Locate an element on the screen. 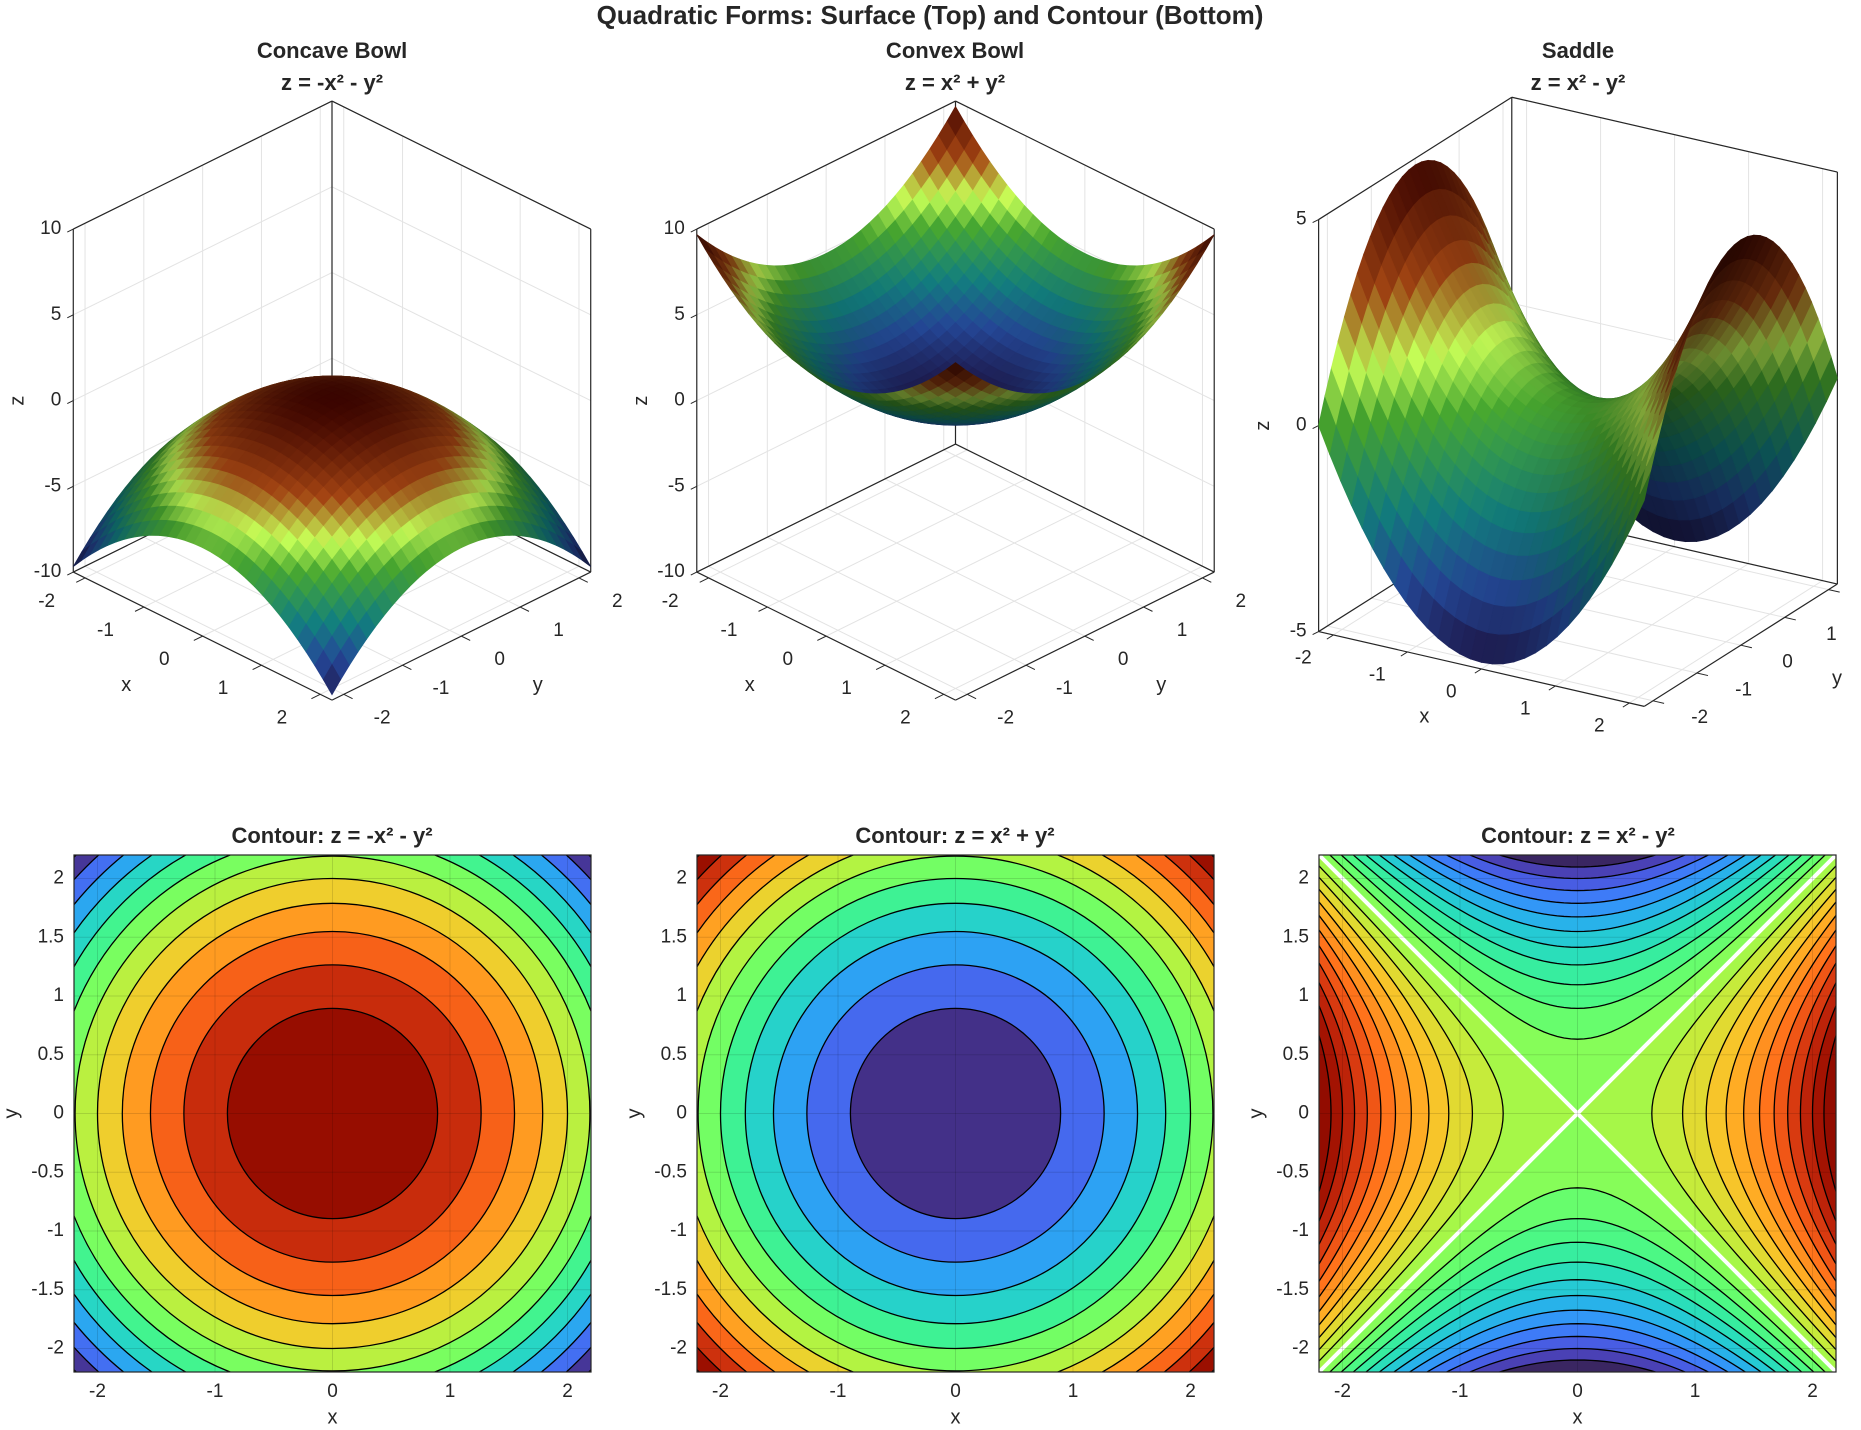 This screenshot has width=1861, height=1430. axes-frame is located at coordinates (955, 1113).